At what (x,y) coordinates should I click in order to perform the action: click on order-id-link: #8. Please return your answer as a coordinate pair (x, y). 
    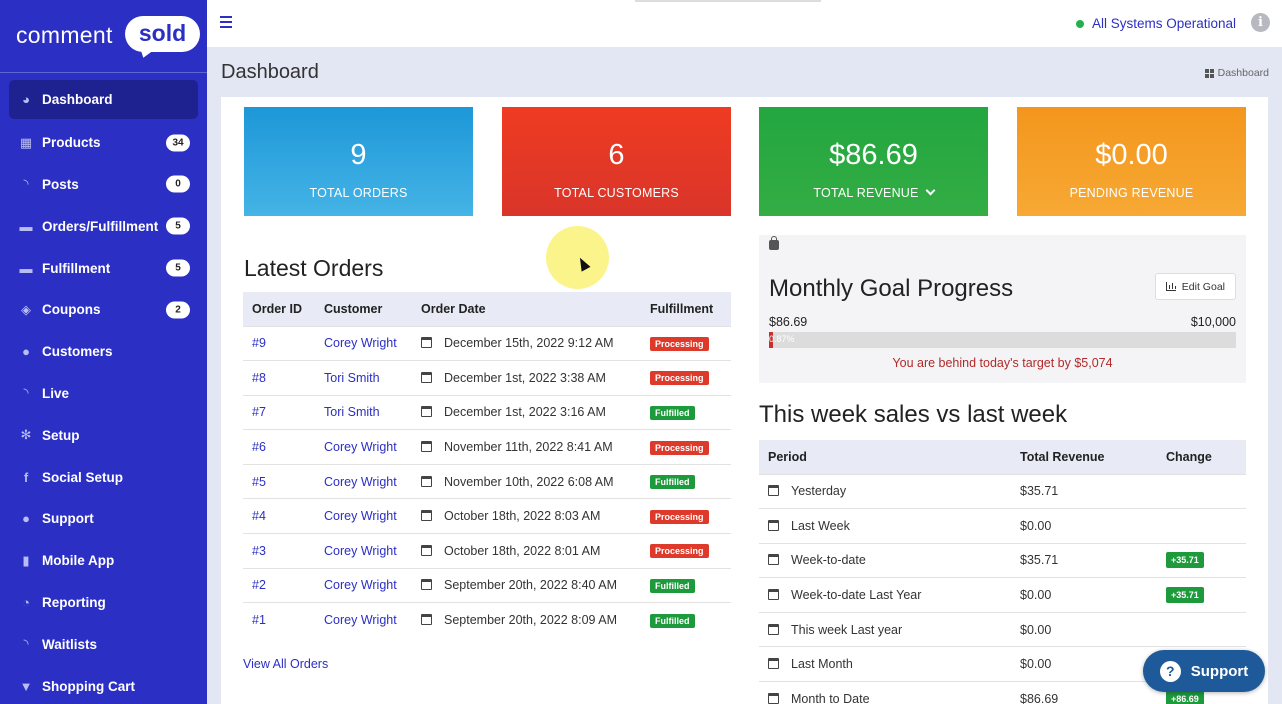
    Looking at the image, I should click on (259, 377).